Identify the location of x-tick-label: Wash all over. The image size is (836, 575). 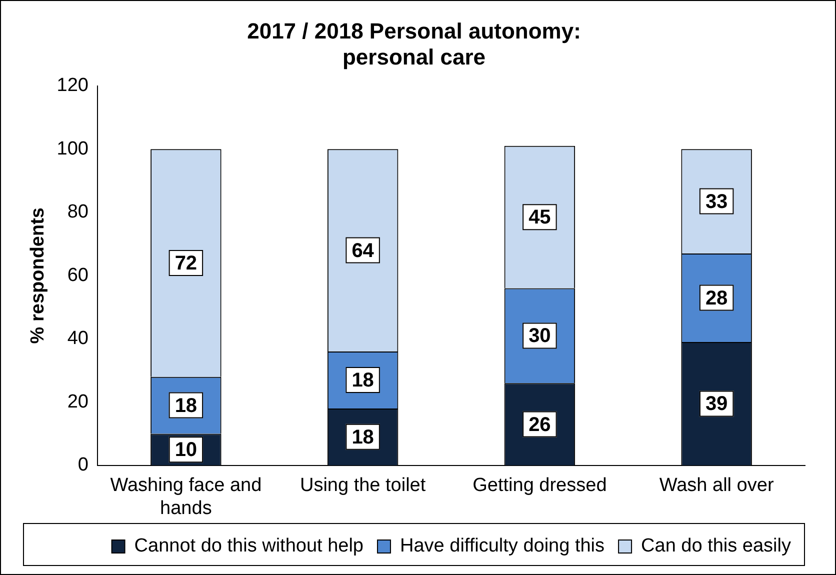
(716, 485).